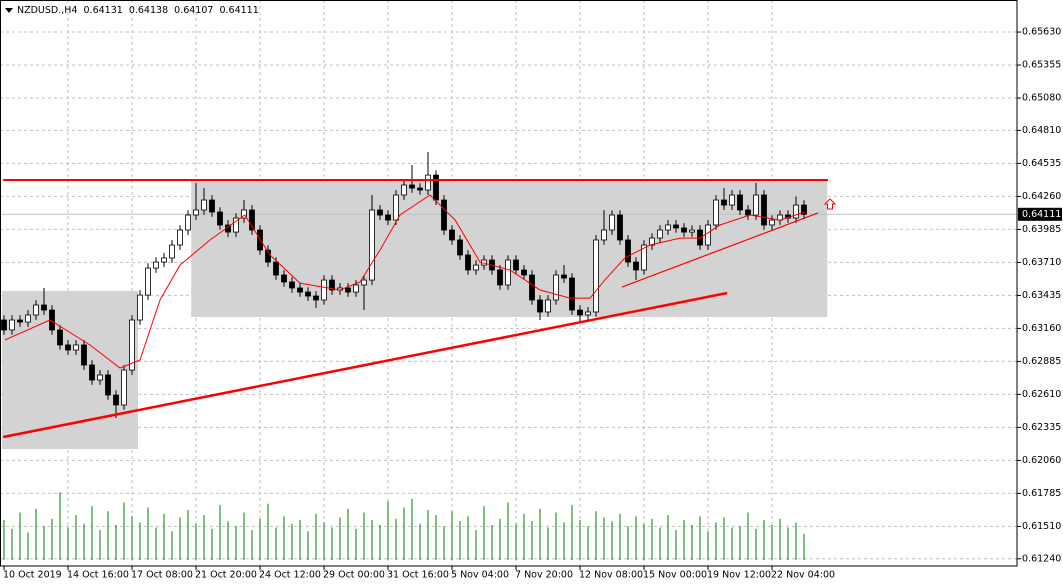  I want to click on x-tick-label: 31 Oct 16:00, so click(418, 575).